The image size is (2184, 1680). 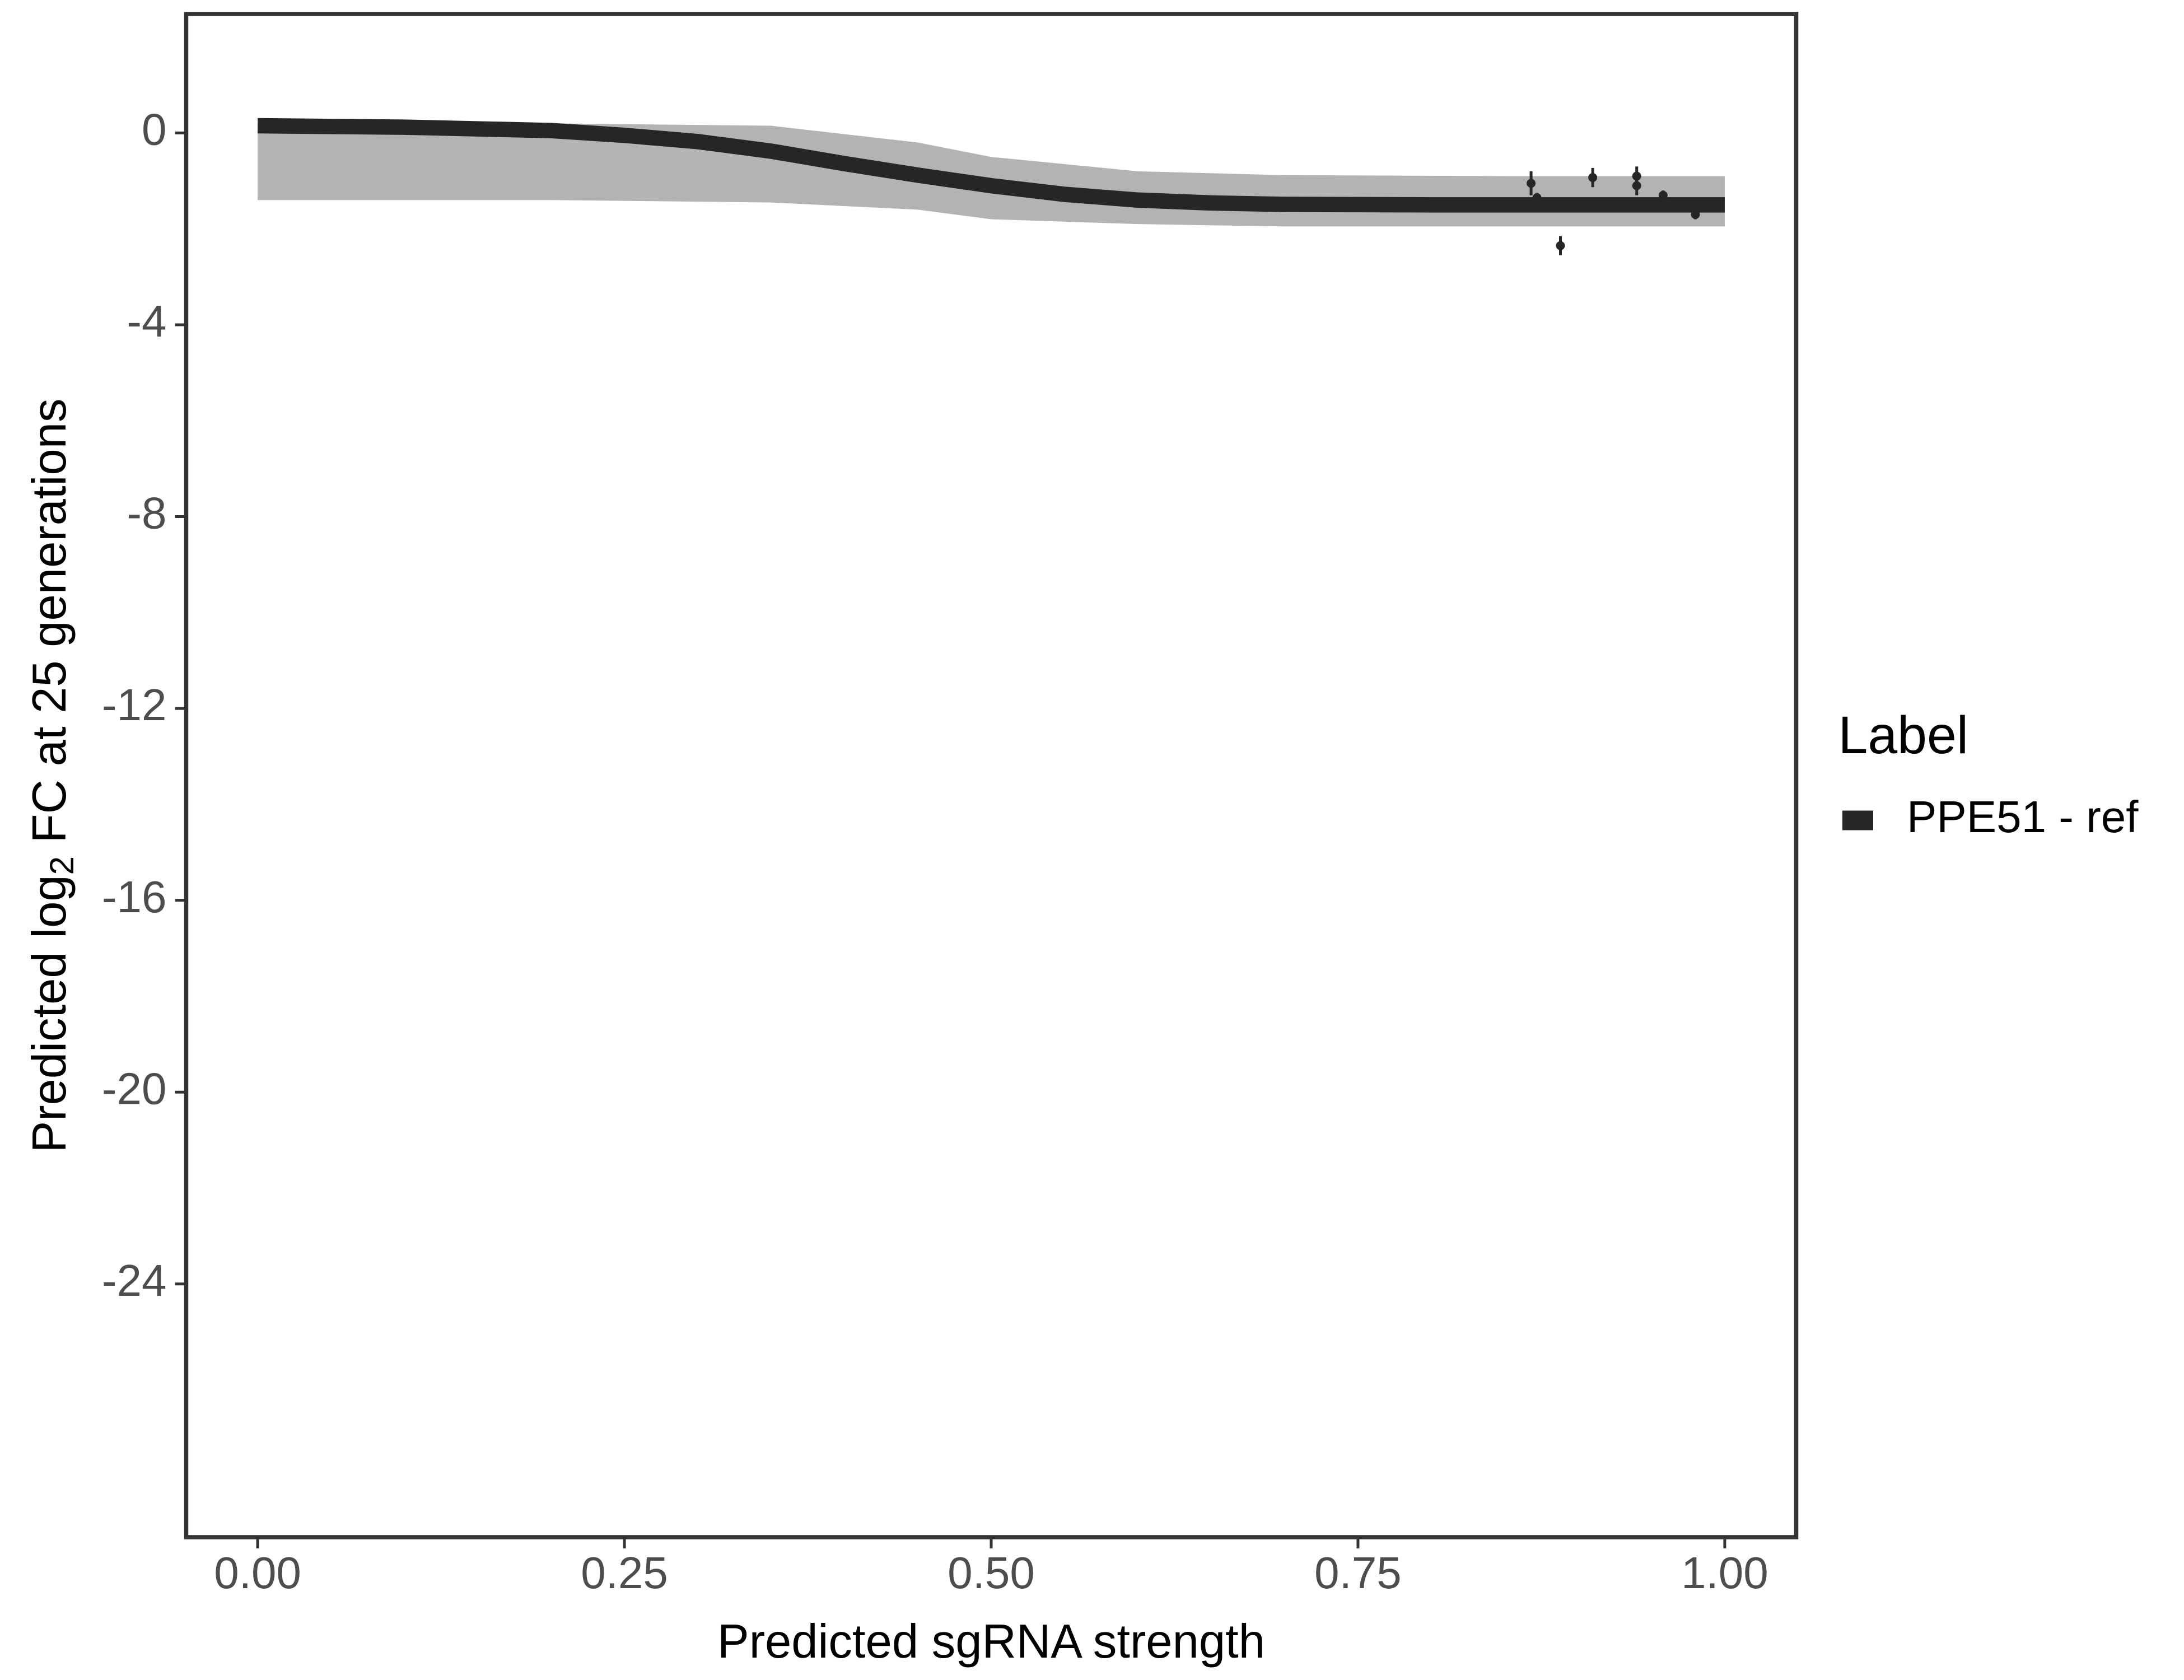 I want to click on y-tick-label: -4, so click(x=147, y=321).